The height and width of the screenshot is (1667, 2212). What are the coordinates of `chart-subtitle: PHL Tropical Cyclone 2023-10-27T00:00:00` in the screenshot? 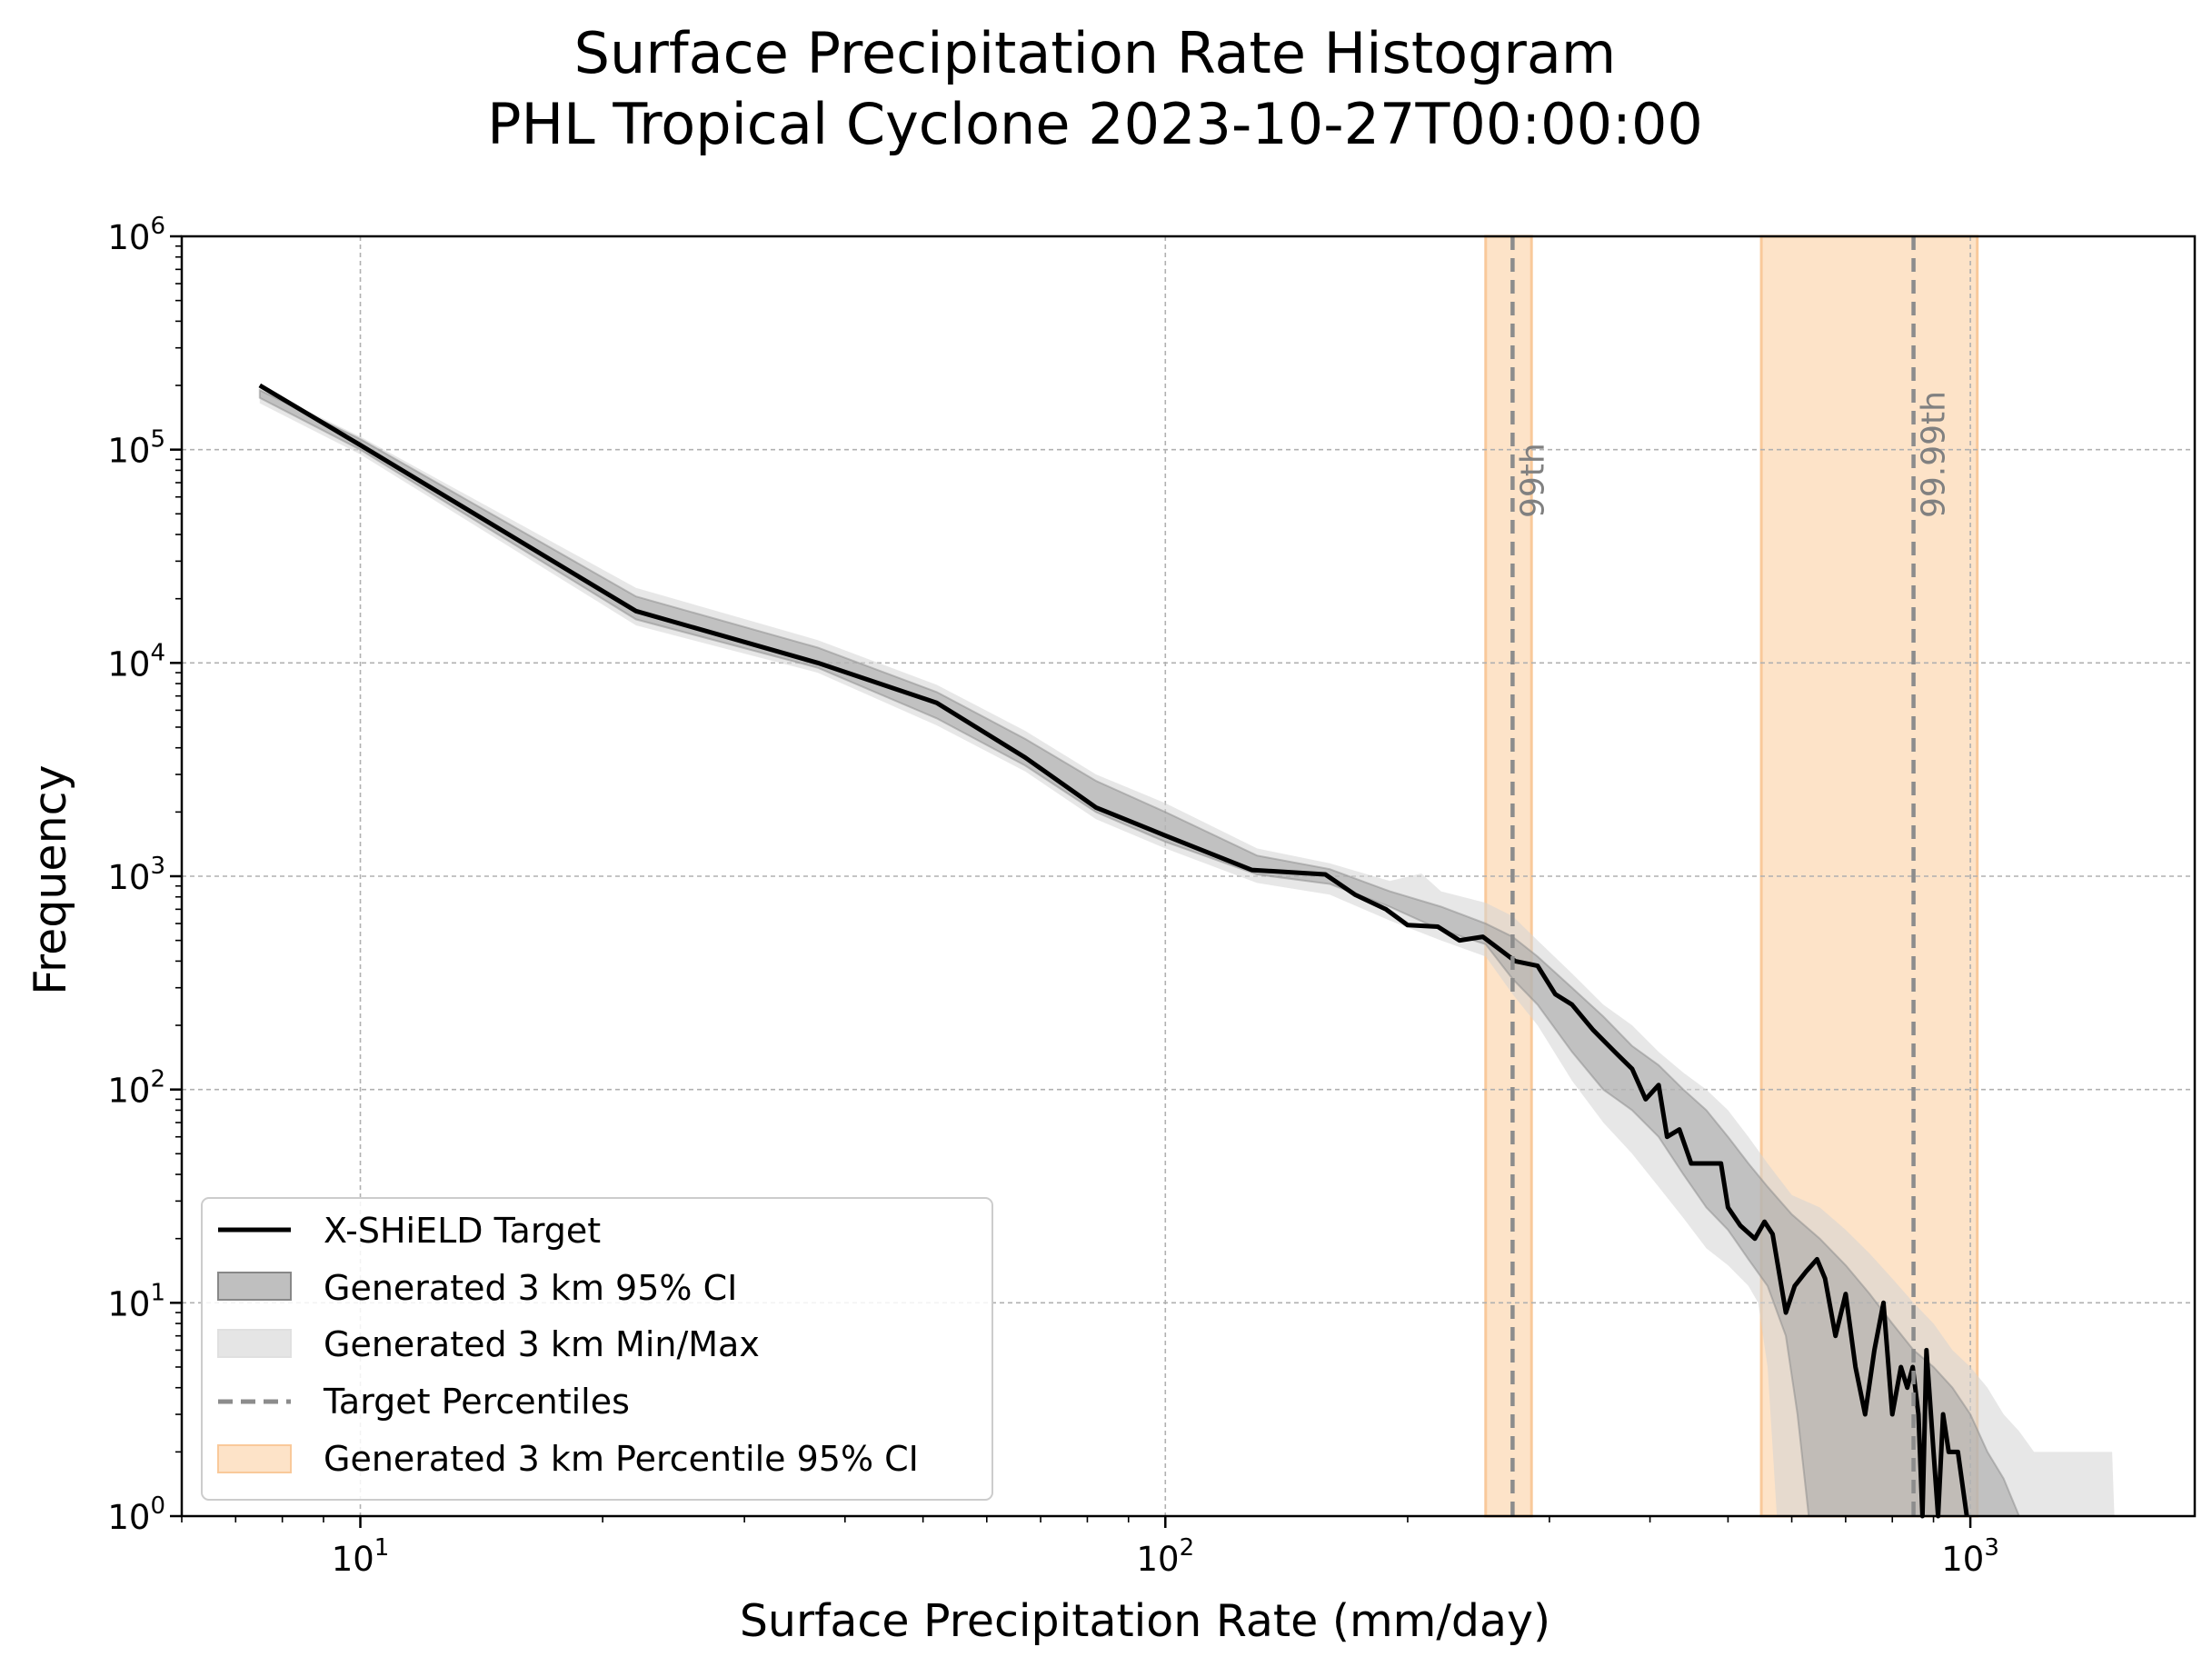 It's located at (1095, 124).